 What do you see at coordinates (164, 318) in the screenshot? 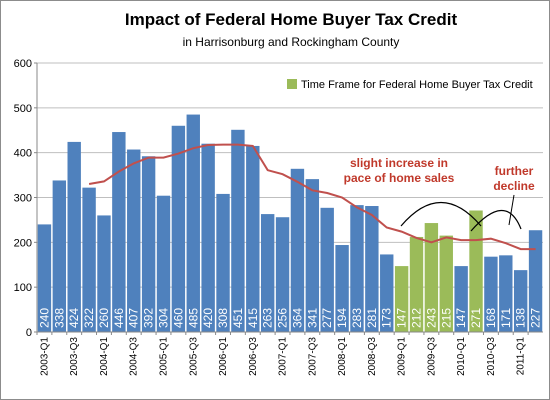
I see `bar-value-label: 304` at bounding box center [164, 318].